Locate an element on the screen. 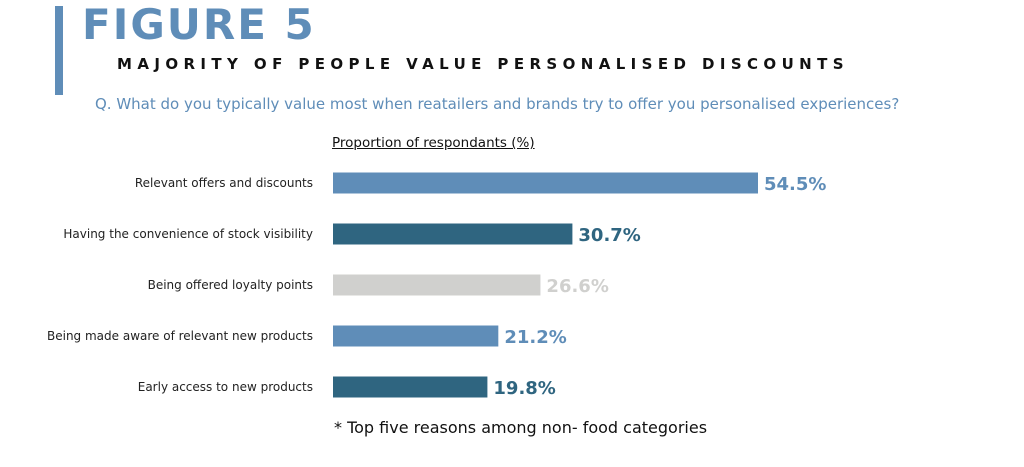 The width and height of the screenshot is (1024, 467). value-label-being-offered-loyalty-points: 26.6% is located at coordinates (577, 286).